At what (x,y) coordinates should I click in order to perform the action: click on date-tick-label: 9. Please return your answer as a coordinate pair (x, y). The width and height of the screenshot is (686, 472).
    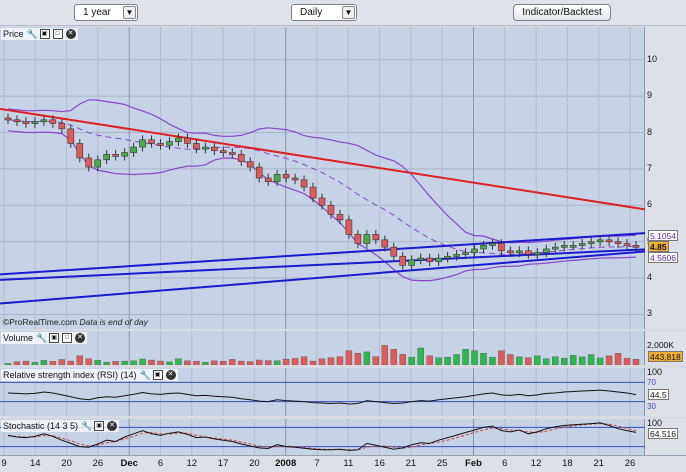
    Looking at the image, I should click on (4, 463).